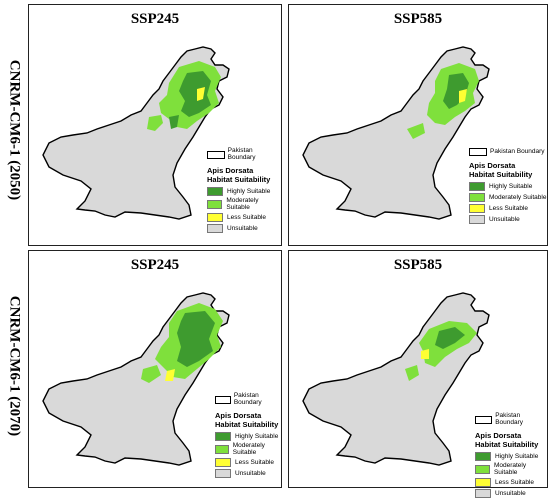 The image size is (550, 500). I want to click on row-label-2070: CNRM-CM6-1 (2070), so click(14, 366).